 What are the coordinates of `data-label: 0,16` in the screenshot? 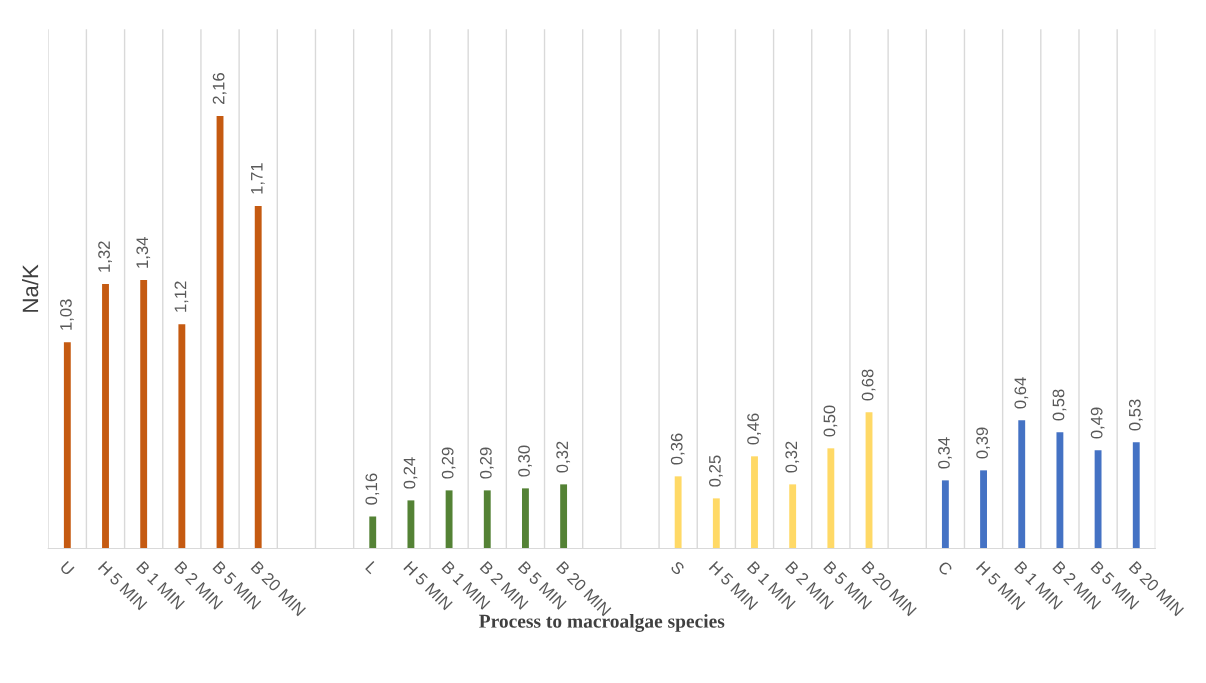 It's located at (372, 489).